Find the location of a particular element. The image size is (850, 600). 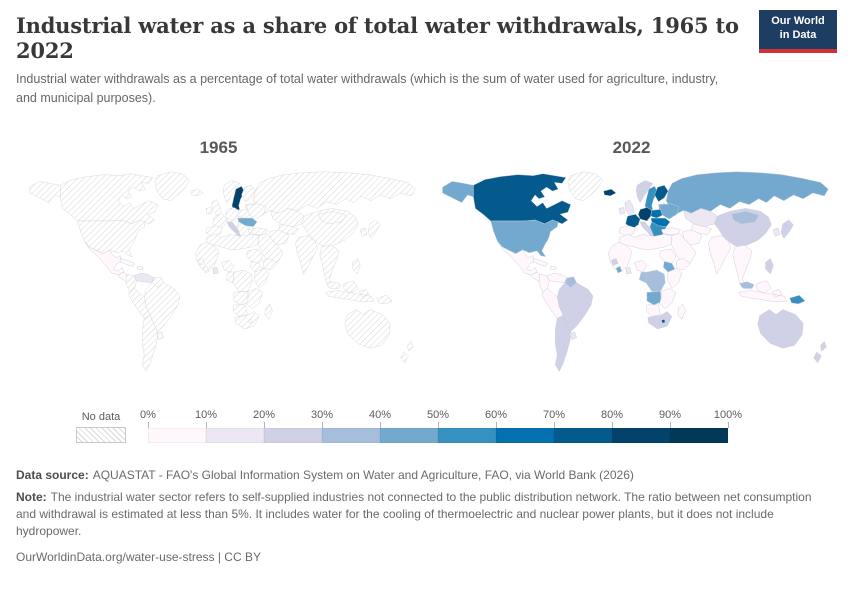

country-angola is located at coordinates (241, 297).